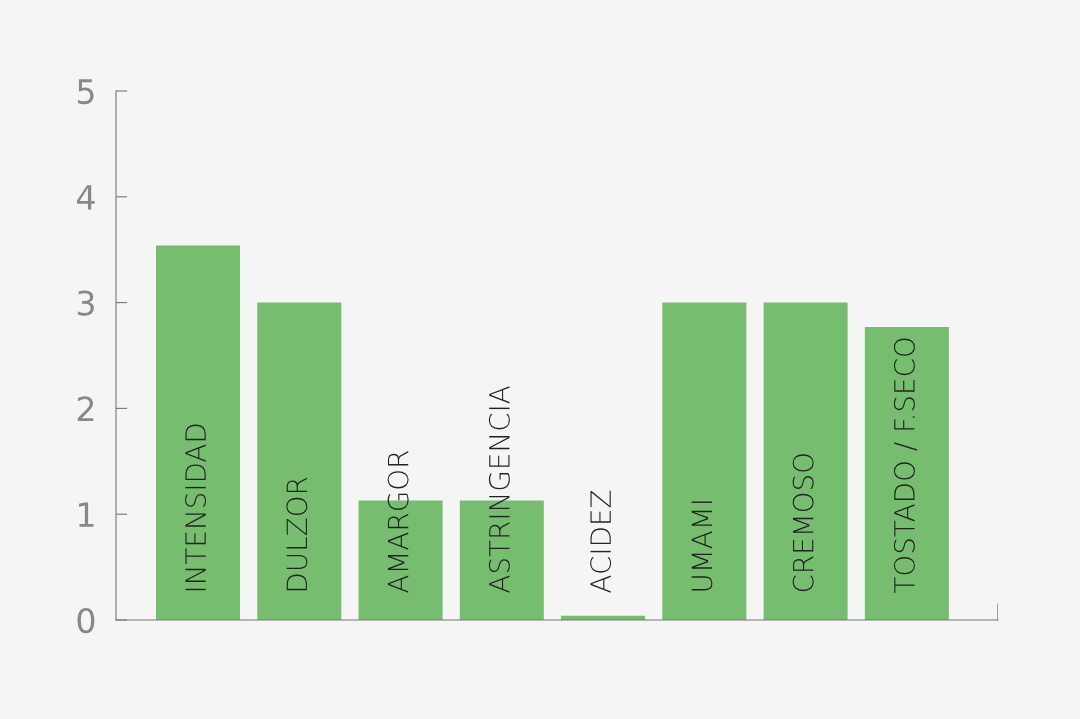 This screenshot has width=1080, height=719. What do you see at coordinates (85, 197) in the screenshot?
I see `y-tick-label: 4` at bounding box center [85, 197].